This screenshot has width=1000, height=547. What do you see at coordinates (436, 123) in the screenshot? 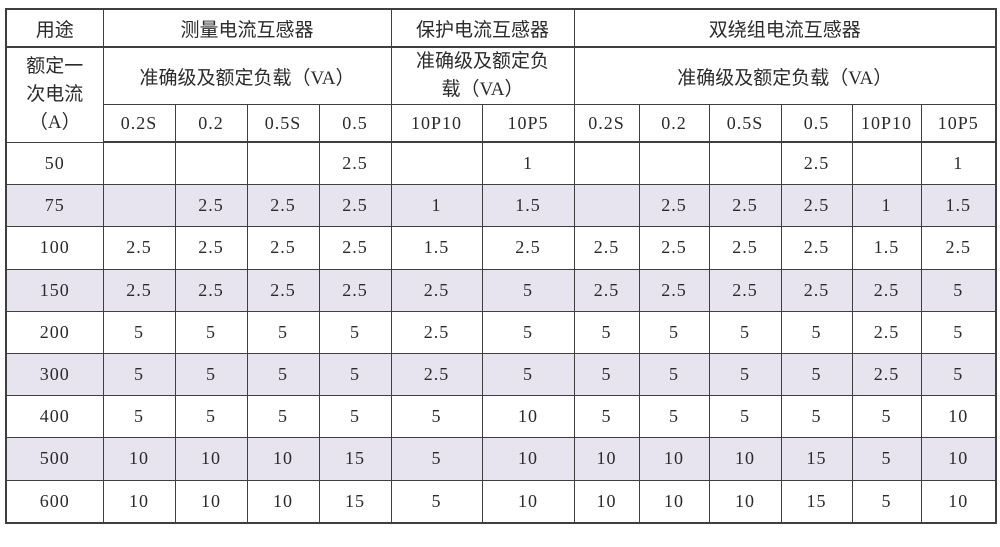
I see `col-header-prot-10p10: 10P10` at bounding box center [436, 123].